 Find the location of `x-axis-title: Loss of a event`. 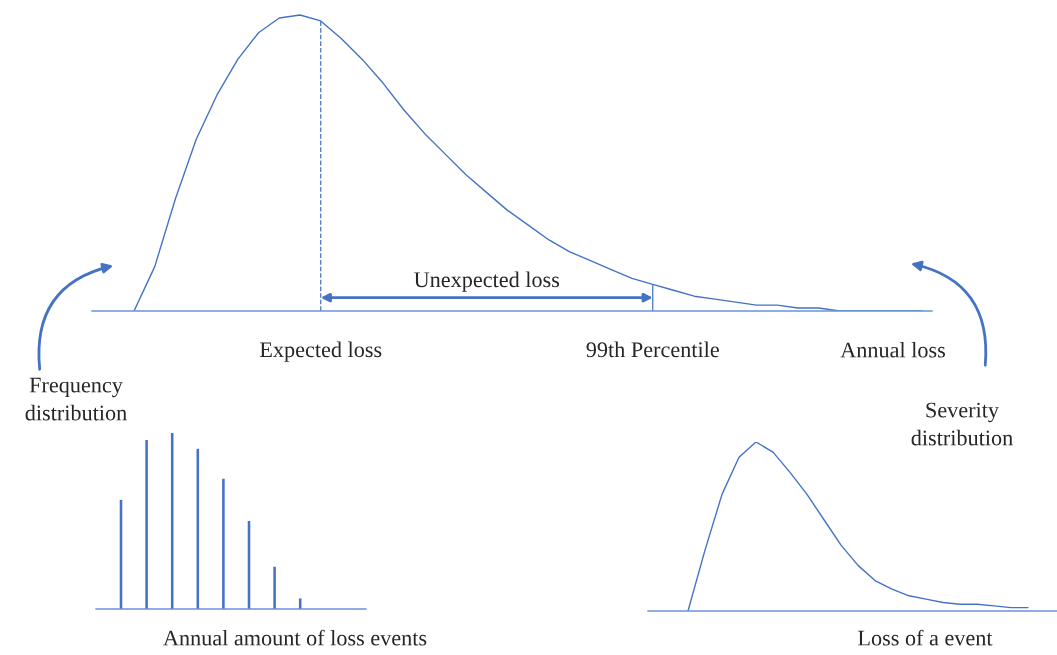

x-axis-title: Loss of a event is located at coordinates (925, 637).